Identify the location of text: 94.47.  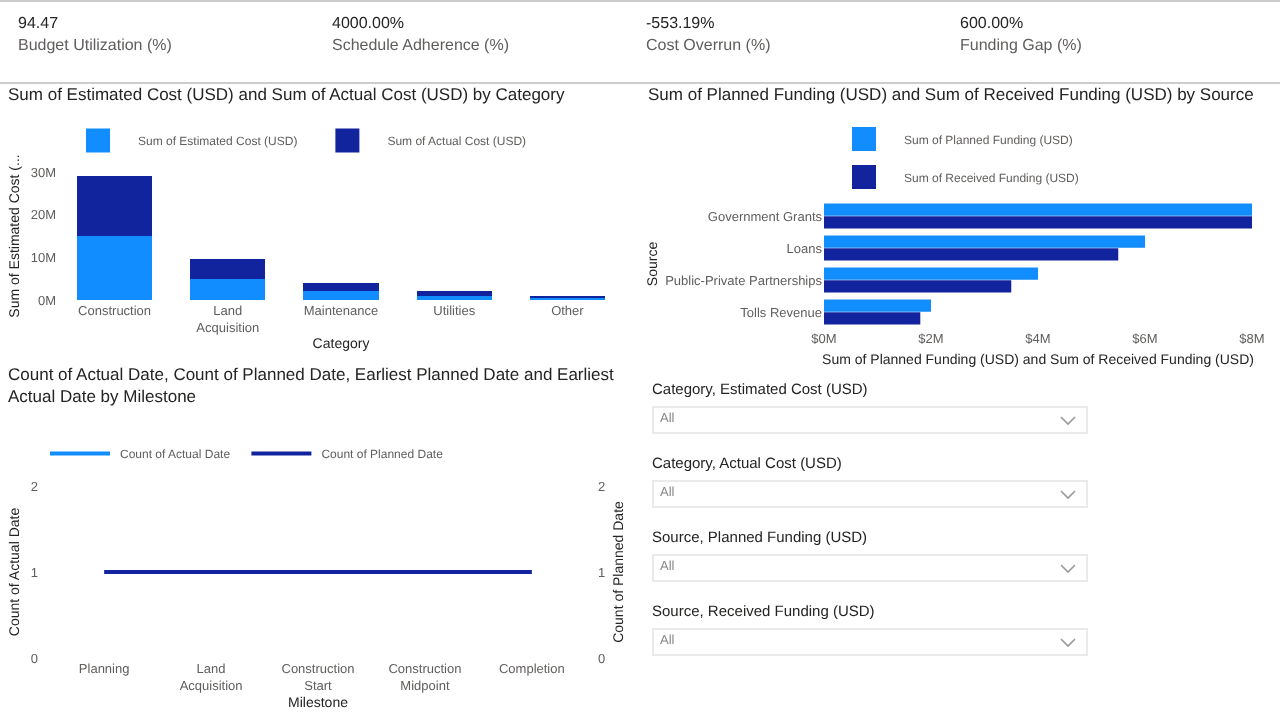
(39, 23).